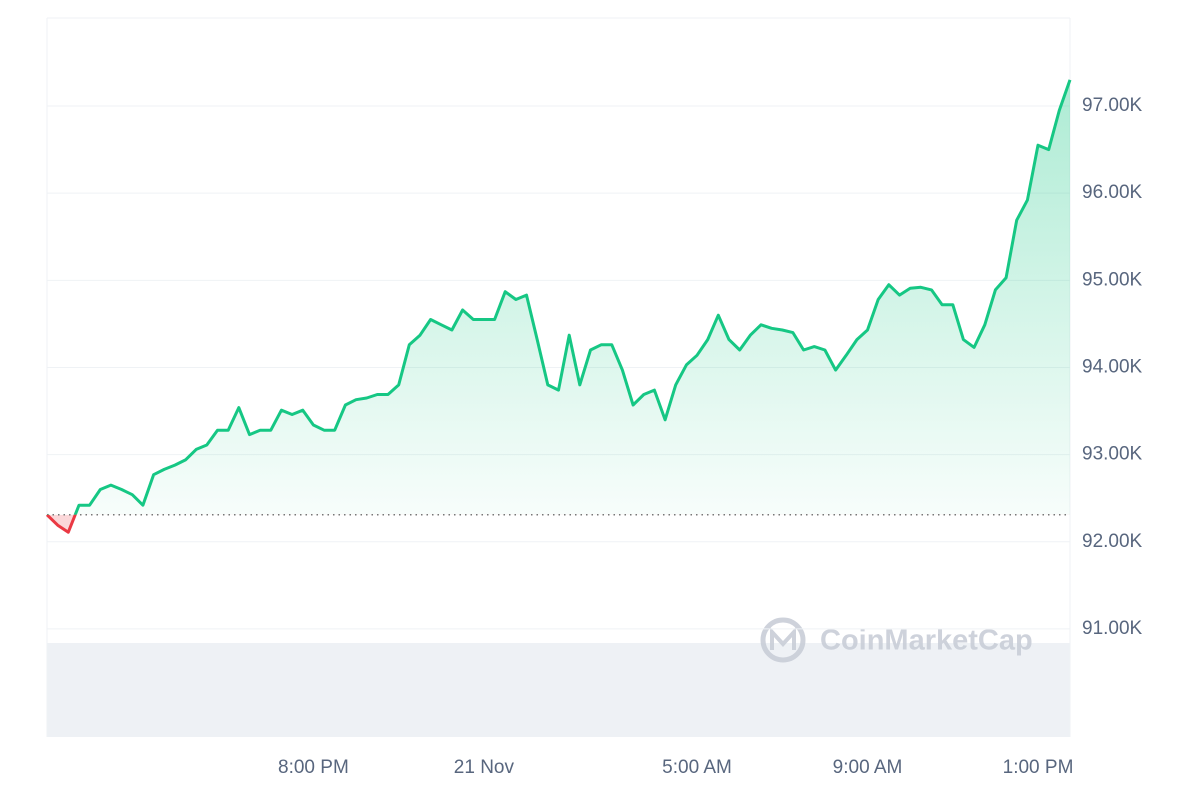 This screenshot has height=800, width=1200. What do you see at coordinates (926, 641) in the screenshot?
I see `watermark-text: CoinMarketCap` at bounding box center [926, 641].